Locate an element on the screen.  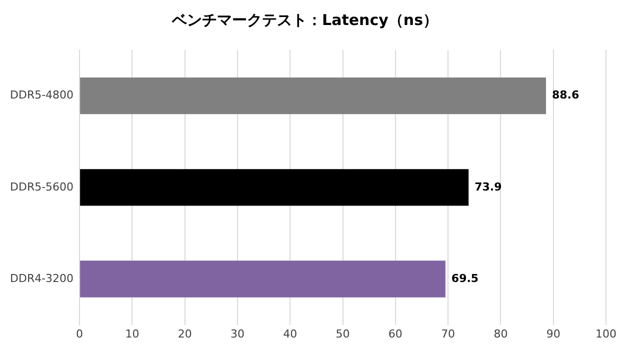
chart-title: ベンチマークテスト：Latency（ns） is located at coordinates (304, 19).